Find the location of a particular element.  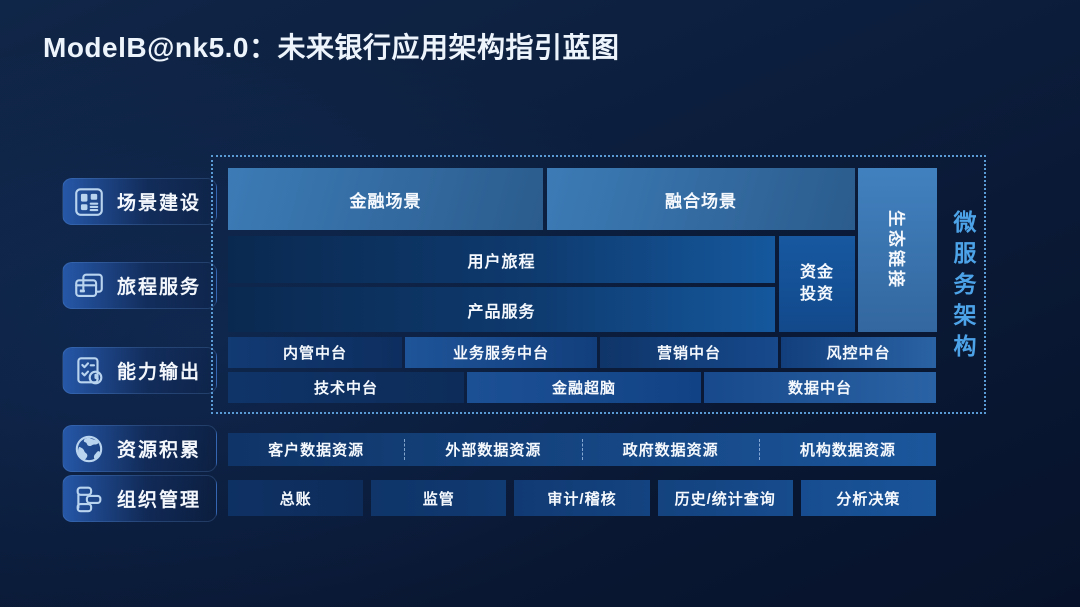

bottom-row: 总账 监管 审计/稽核 历史/统计查询 分析决策 is located at coordinates (582, 498).